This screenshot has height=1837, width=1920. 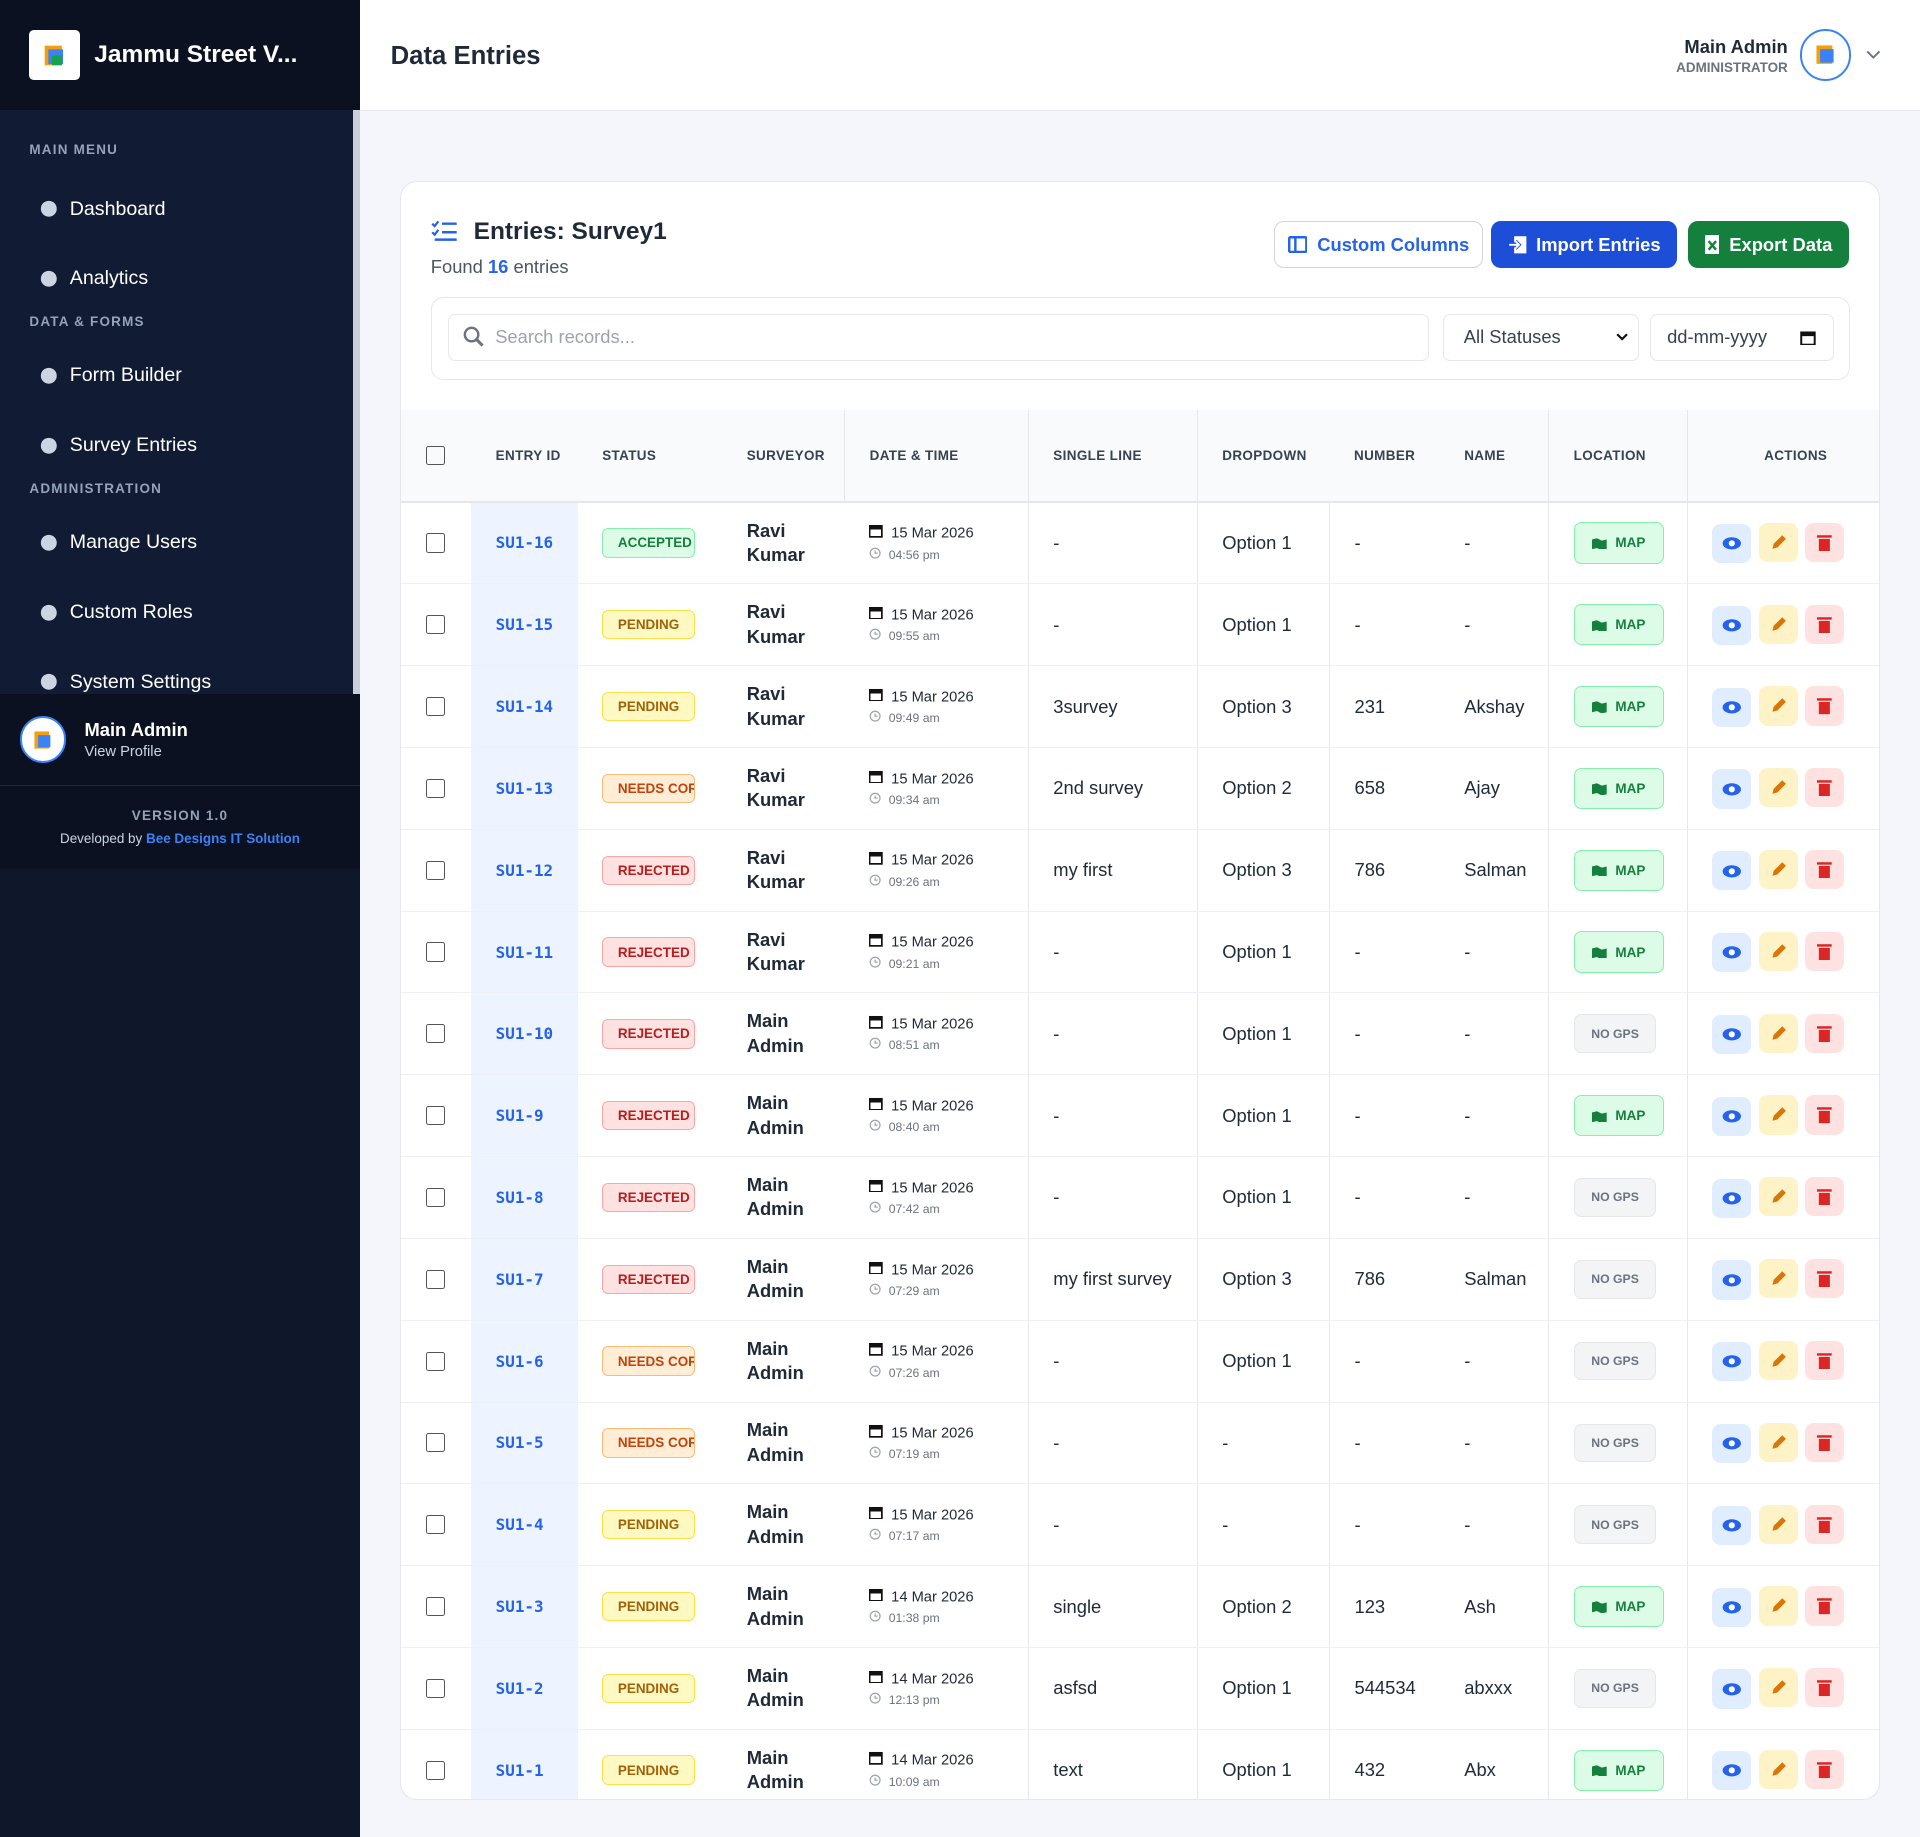 What do you see at coordinates (524, 1443) in the screenshot?
I see `entry-id: SU1-5` at bounding box center [524, 1443].